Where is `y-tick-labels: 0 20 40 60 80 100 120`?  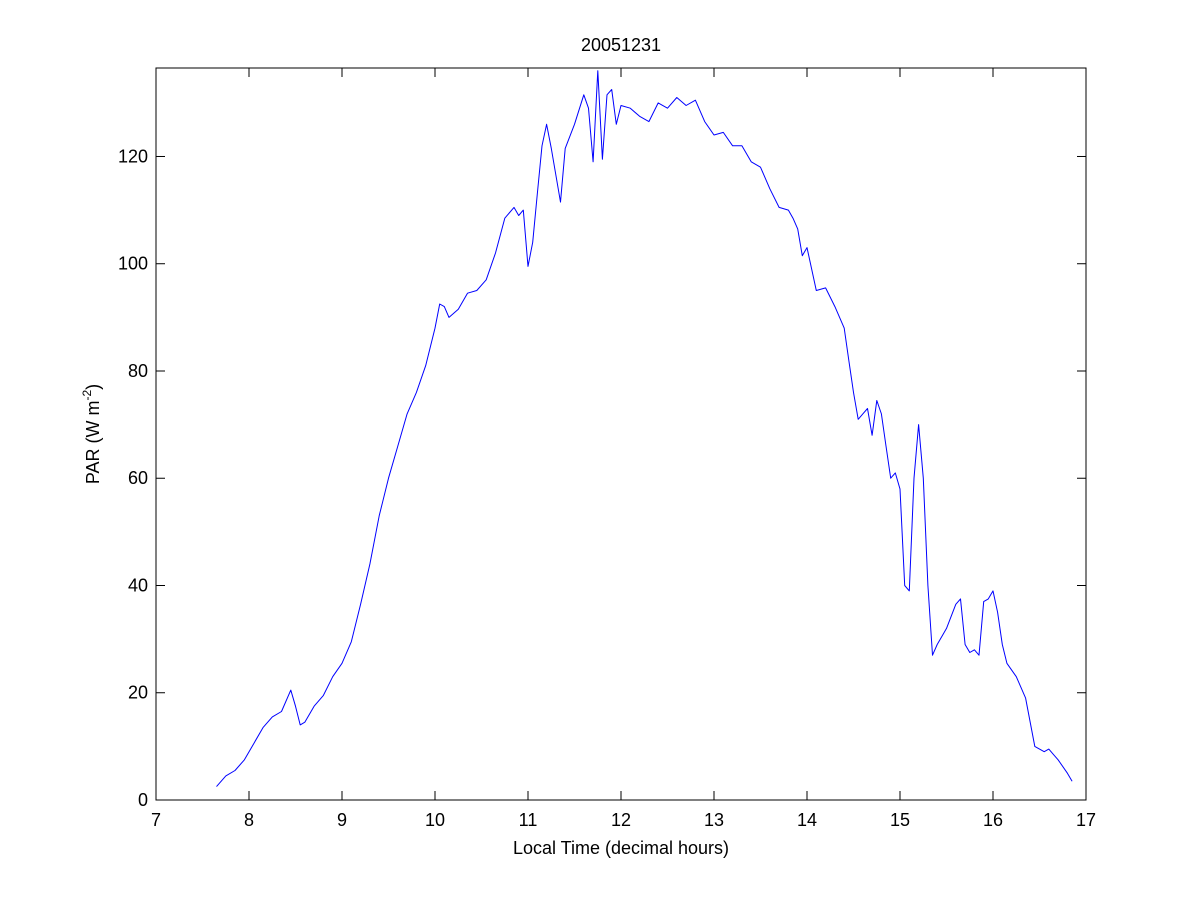 y-tick-labels: 0 20 40 60 80 100 120 is located at coordinates (133, 478).